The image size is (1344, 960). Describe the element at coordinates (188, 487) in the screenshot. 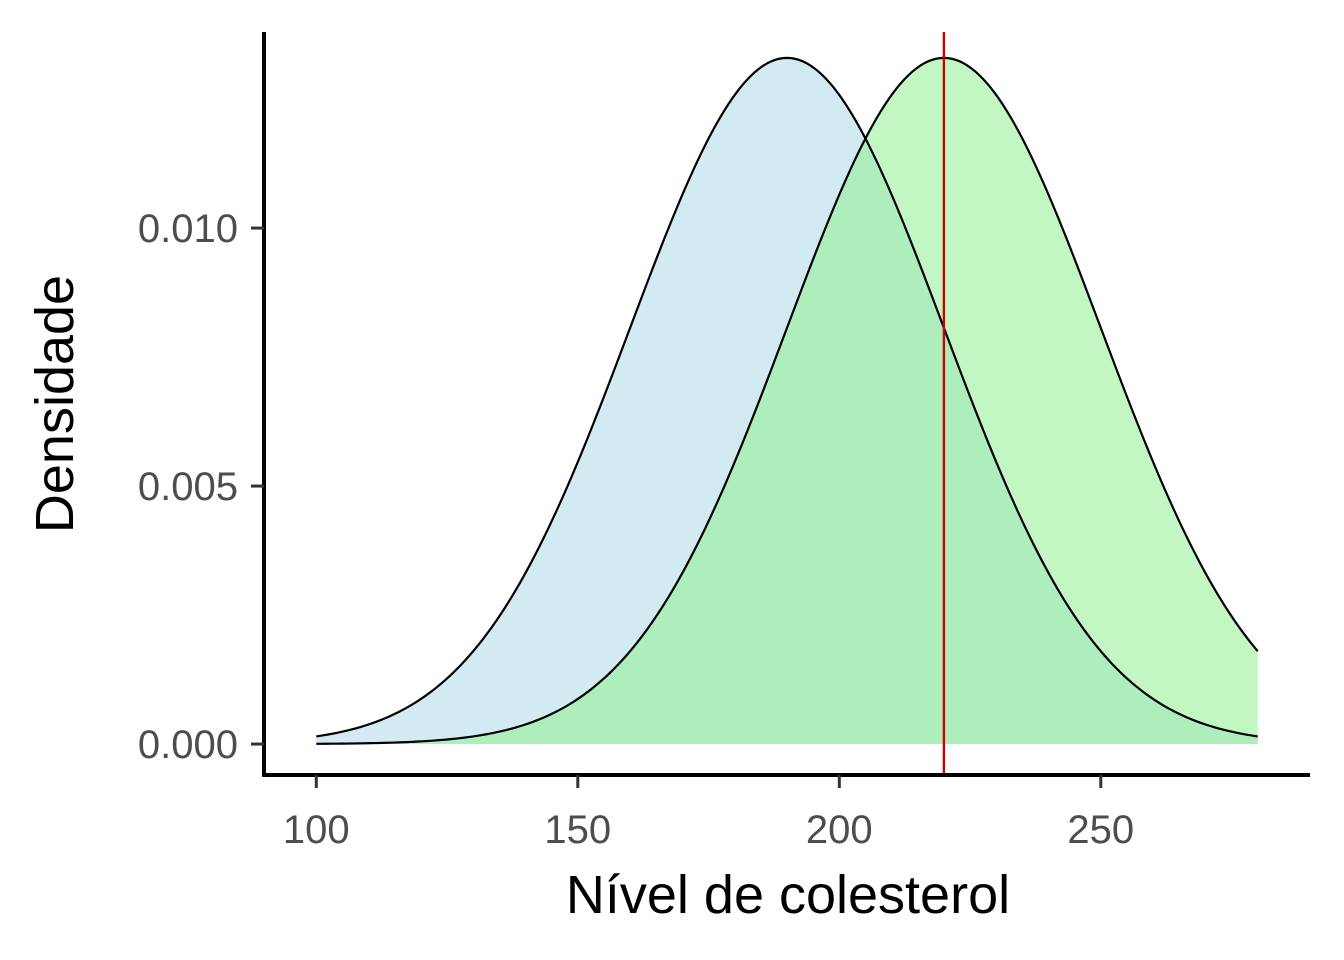

I see `y-tick-label-0.005: 0.005` at that location.